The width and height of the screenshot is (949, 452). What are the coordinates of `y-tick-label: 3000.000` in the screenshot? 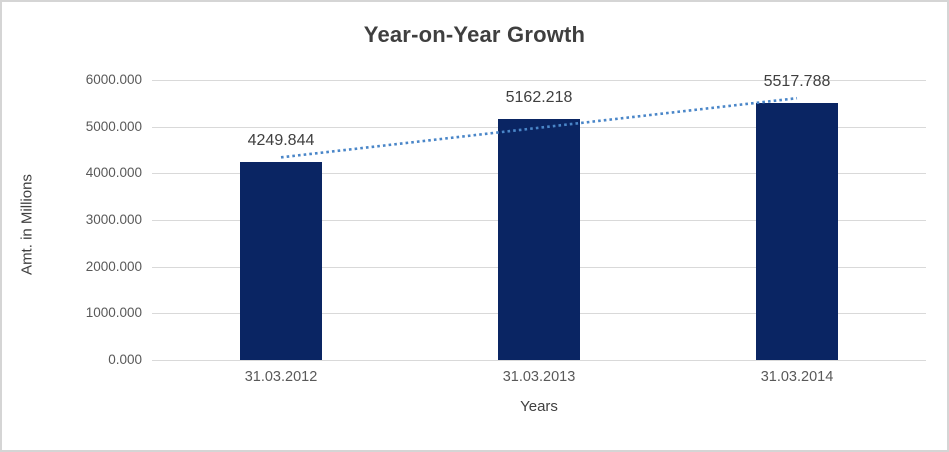 It's located at (113, 219).